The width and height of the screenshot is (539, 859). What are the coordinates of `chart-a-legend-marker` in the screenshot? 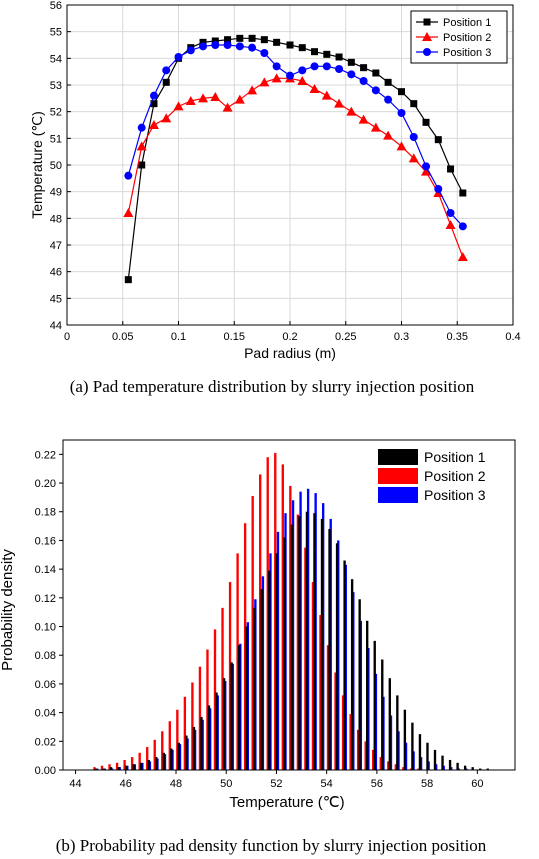 It's located at (427, 52).